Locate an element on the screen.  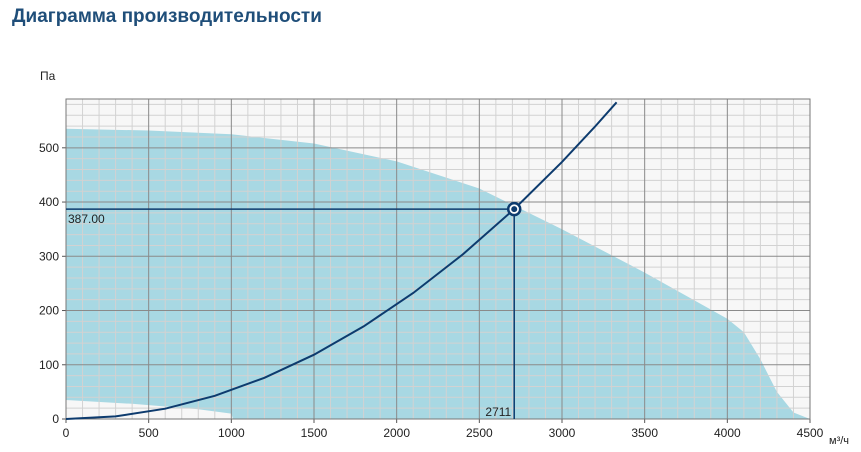
x-tick-label: 500 is located at coordinates (149, 433).